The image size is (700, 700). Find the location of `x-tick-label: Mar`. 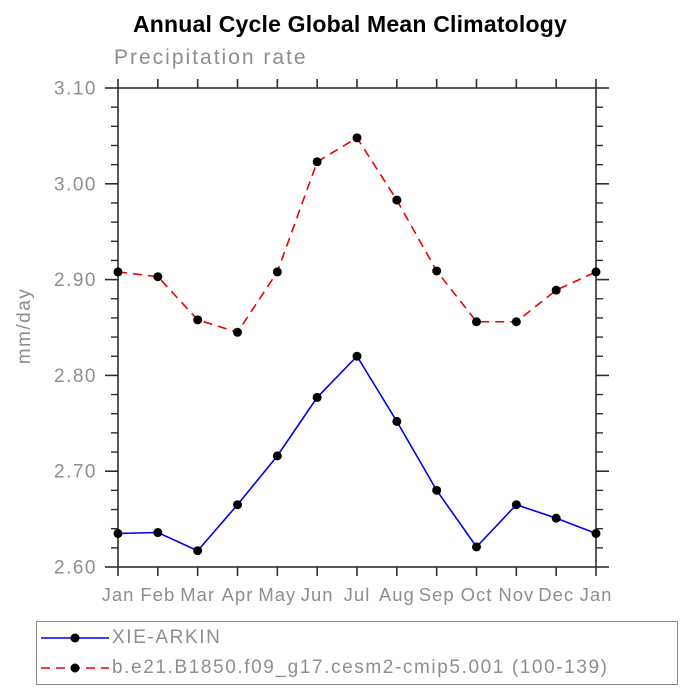

x-tick-label: Mar is located at coordinates (197, 594).